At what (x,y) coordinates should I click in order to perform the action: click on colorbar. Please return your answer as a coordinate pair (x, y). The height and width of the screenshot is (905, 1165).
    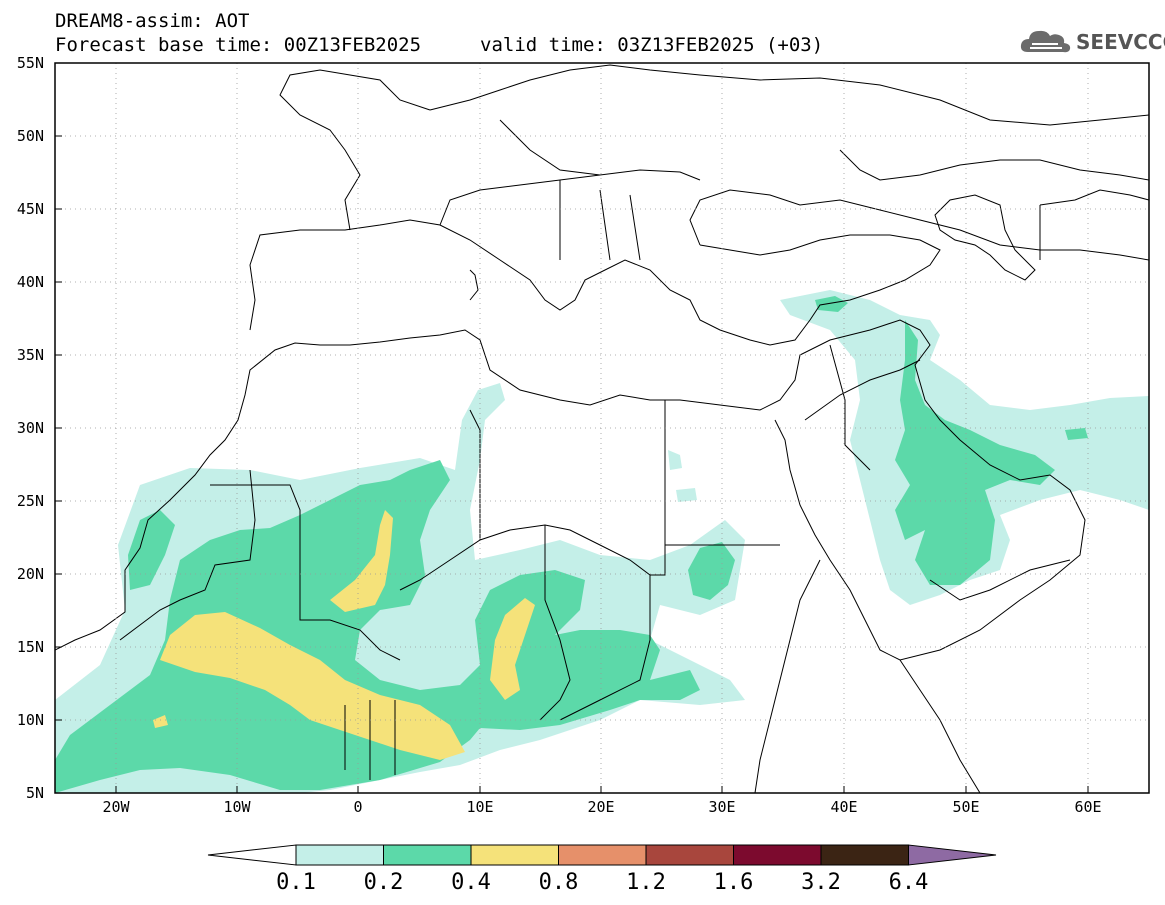
    Looking at the image, I should click on (602, 855).